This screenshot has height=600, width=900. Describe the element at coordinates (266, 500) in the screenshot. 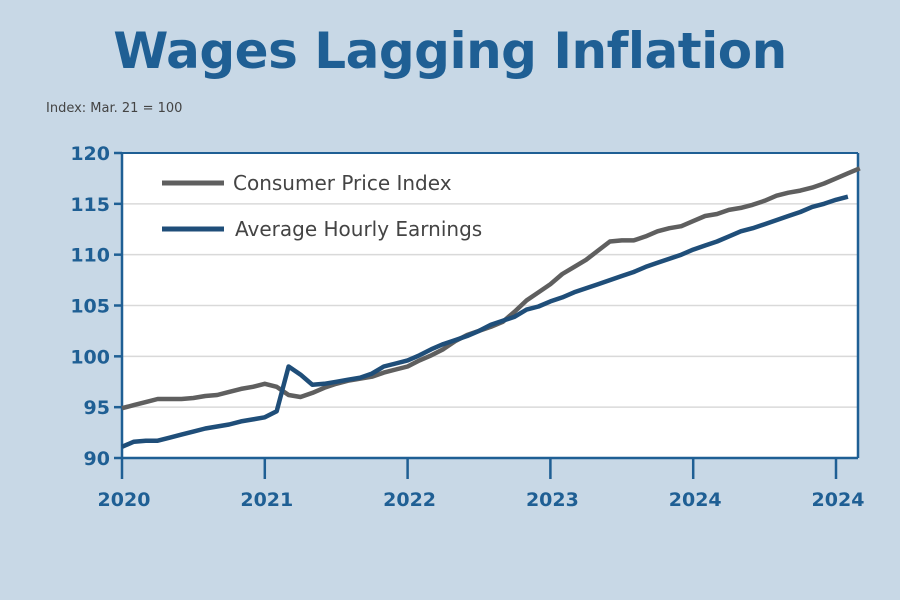

I see `x-tick-label: 2021` at that location.